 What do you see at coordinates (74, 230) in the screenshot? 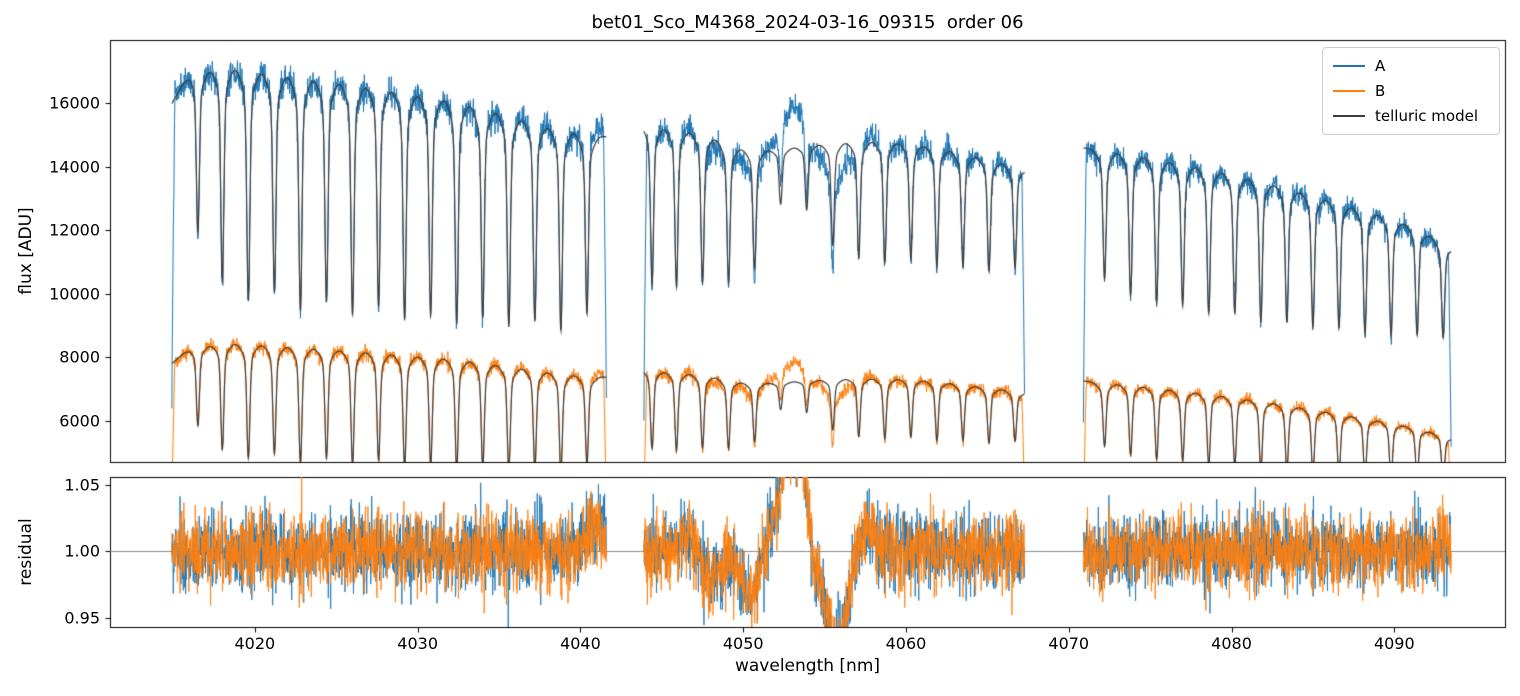
I see `y-tick-label-flux: 12000` at bounding box center [74, 230].